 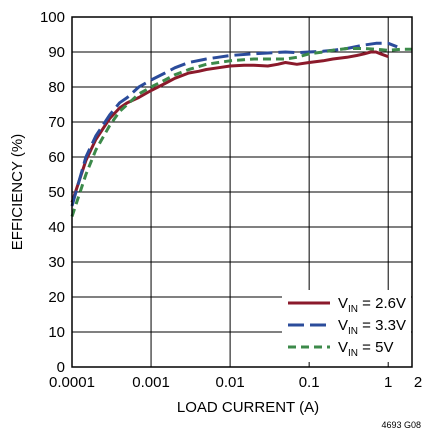 What do you see at coordinates (230, 382) in the screenshot?
I see `x-tick-label: 0.01` at bounding box center [230, 382].